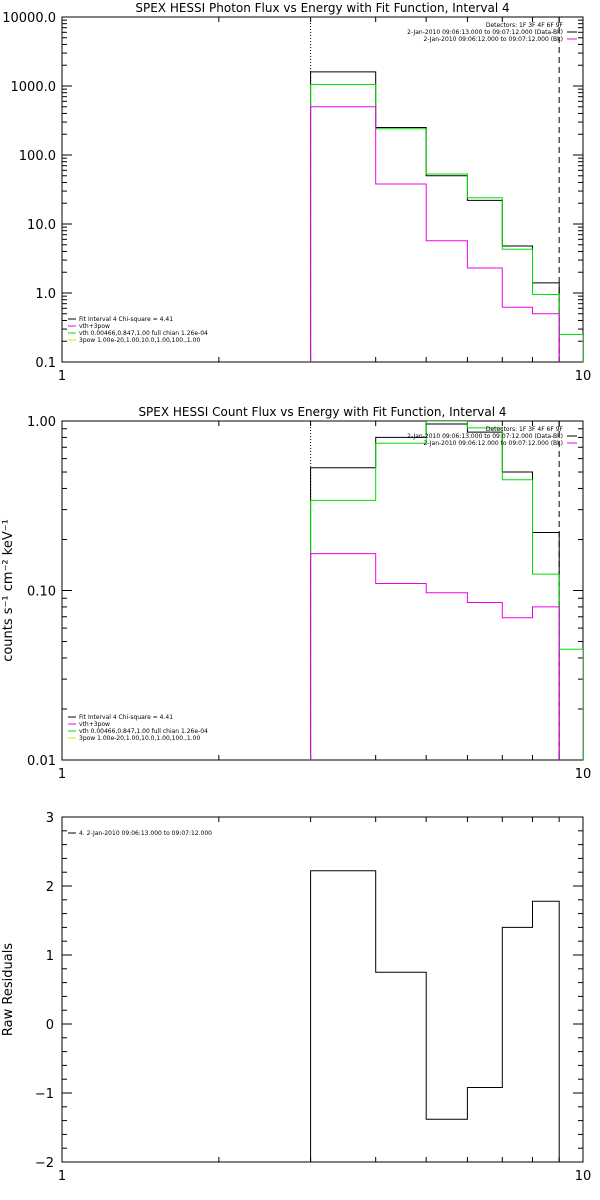  I want to click on y-axis-label: counts s⁻¹ cm⁻² keV⁻¹, so click(8, 590).